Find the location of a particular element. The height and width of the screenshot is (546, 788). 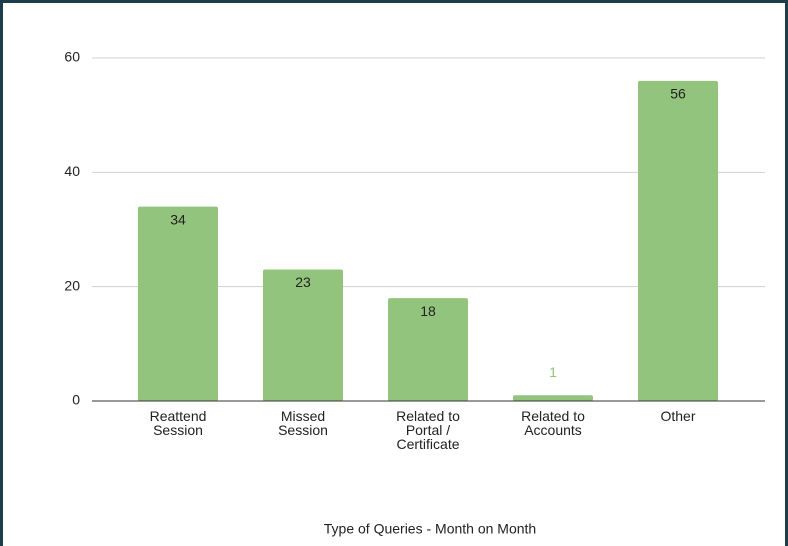

value-label: 18 is located at coordinates (428, 311).